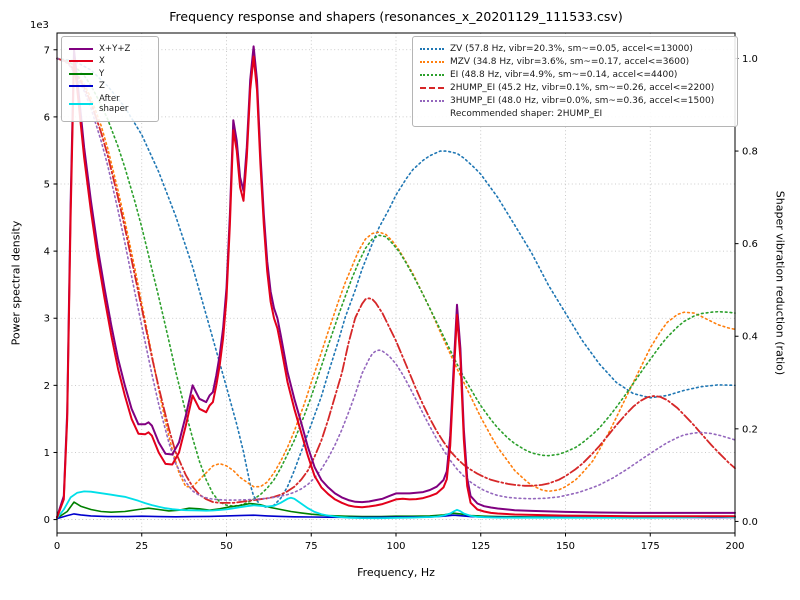 This screenshot has width=800, height=600. What do you see at coordinates (110, 74) in the screenshot?
I see `legend-item-y: Y` at bounding box center [110, 74].